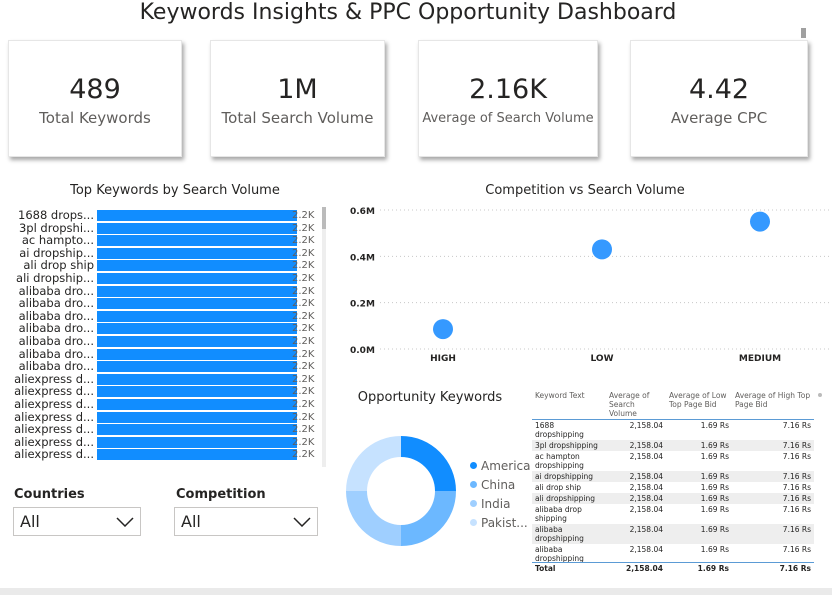 This screenshot has height=595, width=832. Describe the element at coordinates (636, 405) in the screenshot. I see `column-header: Average of Search Volume` at that location.